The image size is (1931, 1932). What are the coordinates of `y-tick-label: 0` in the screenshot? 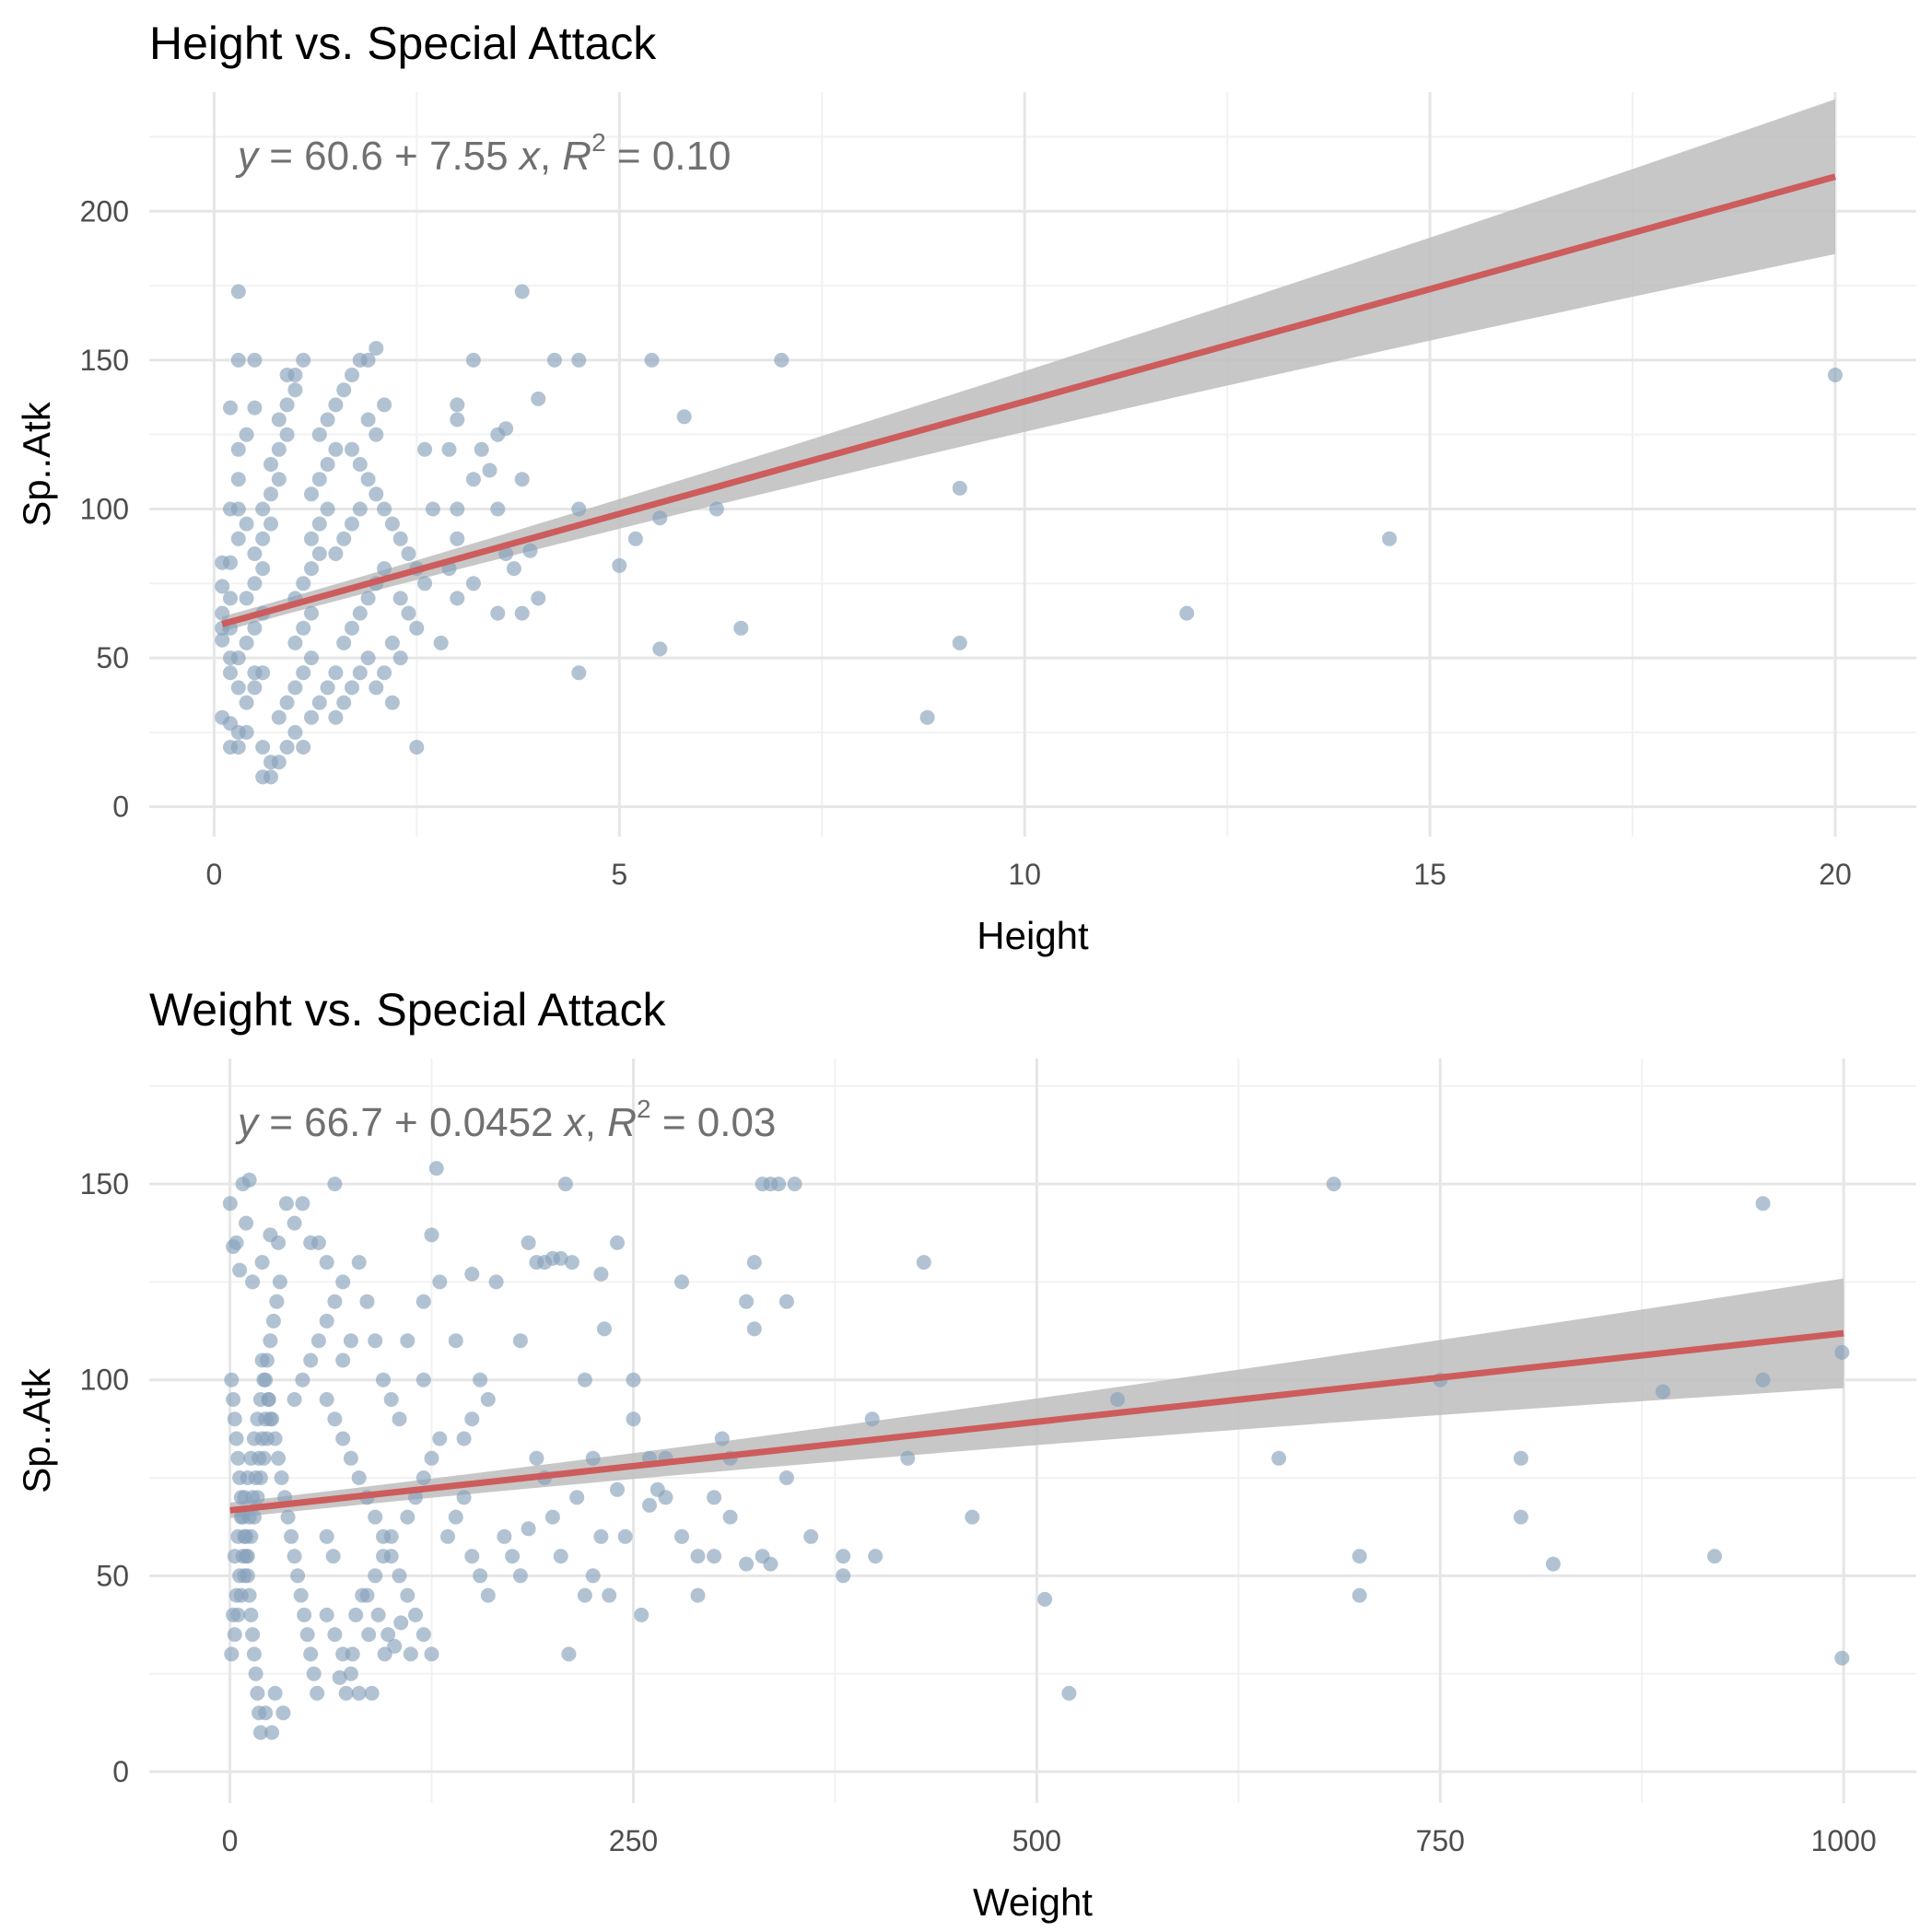 It's located at (120, 807).